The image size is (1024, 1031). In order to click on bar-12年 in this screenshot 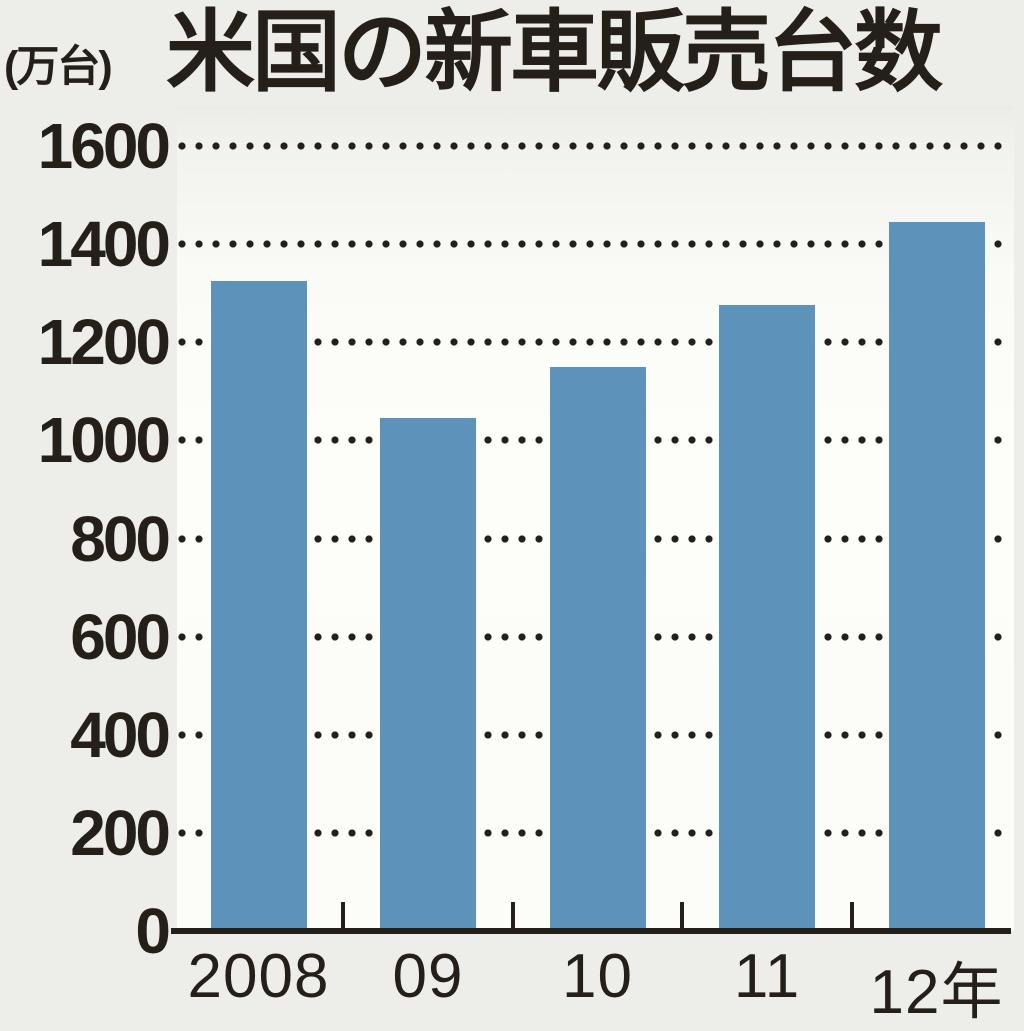, I will do `click(936, 576)`.